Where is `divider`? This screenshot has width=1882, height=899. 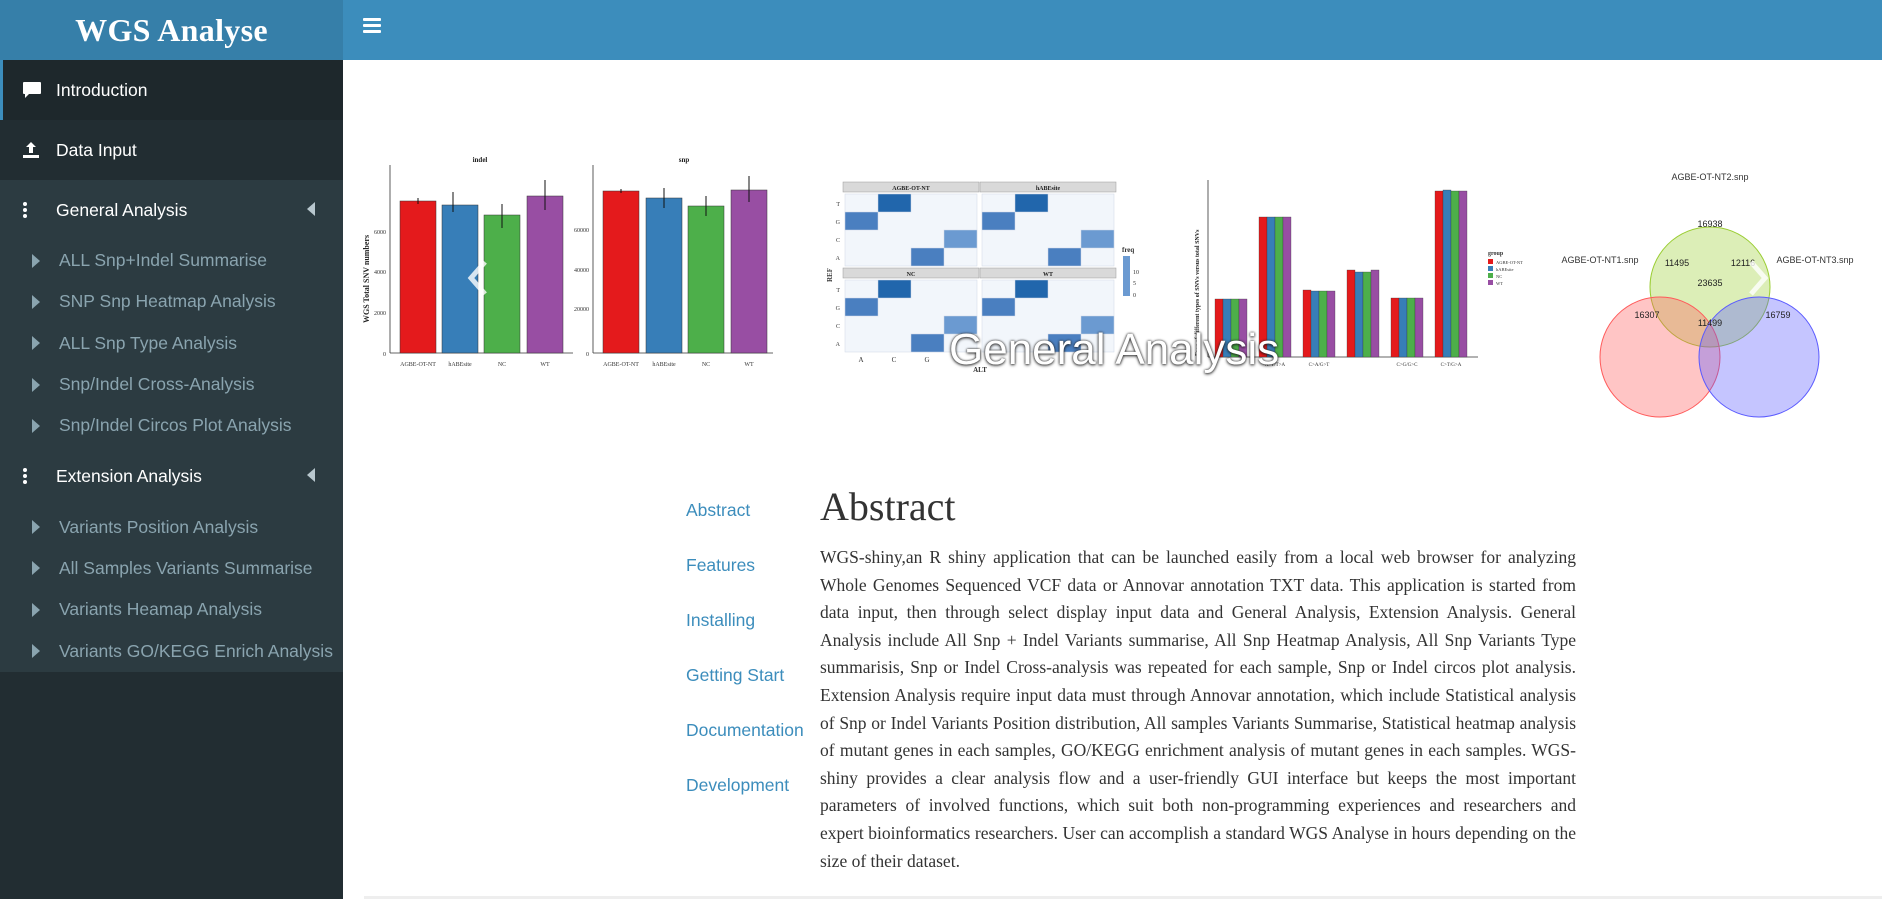 divider is located at coordinates (1123, 897).